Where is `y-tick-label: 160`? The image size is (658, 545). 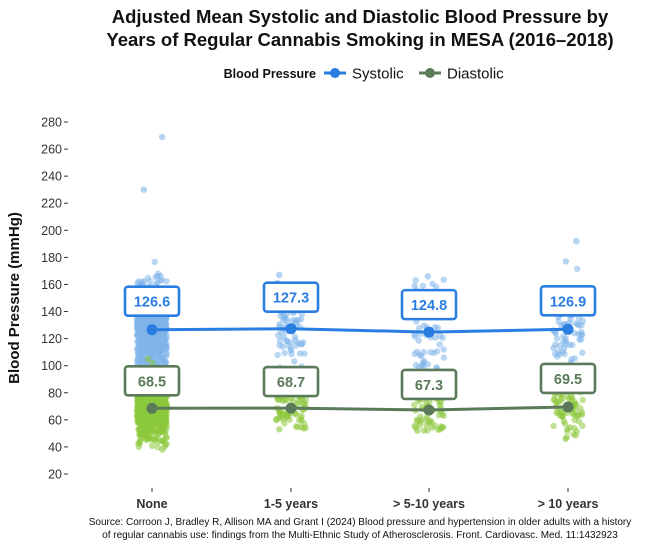 y-tick-label: 160 is located at coordinates (51, 285).